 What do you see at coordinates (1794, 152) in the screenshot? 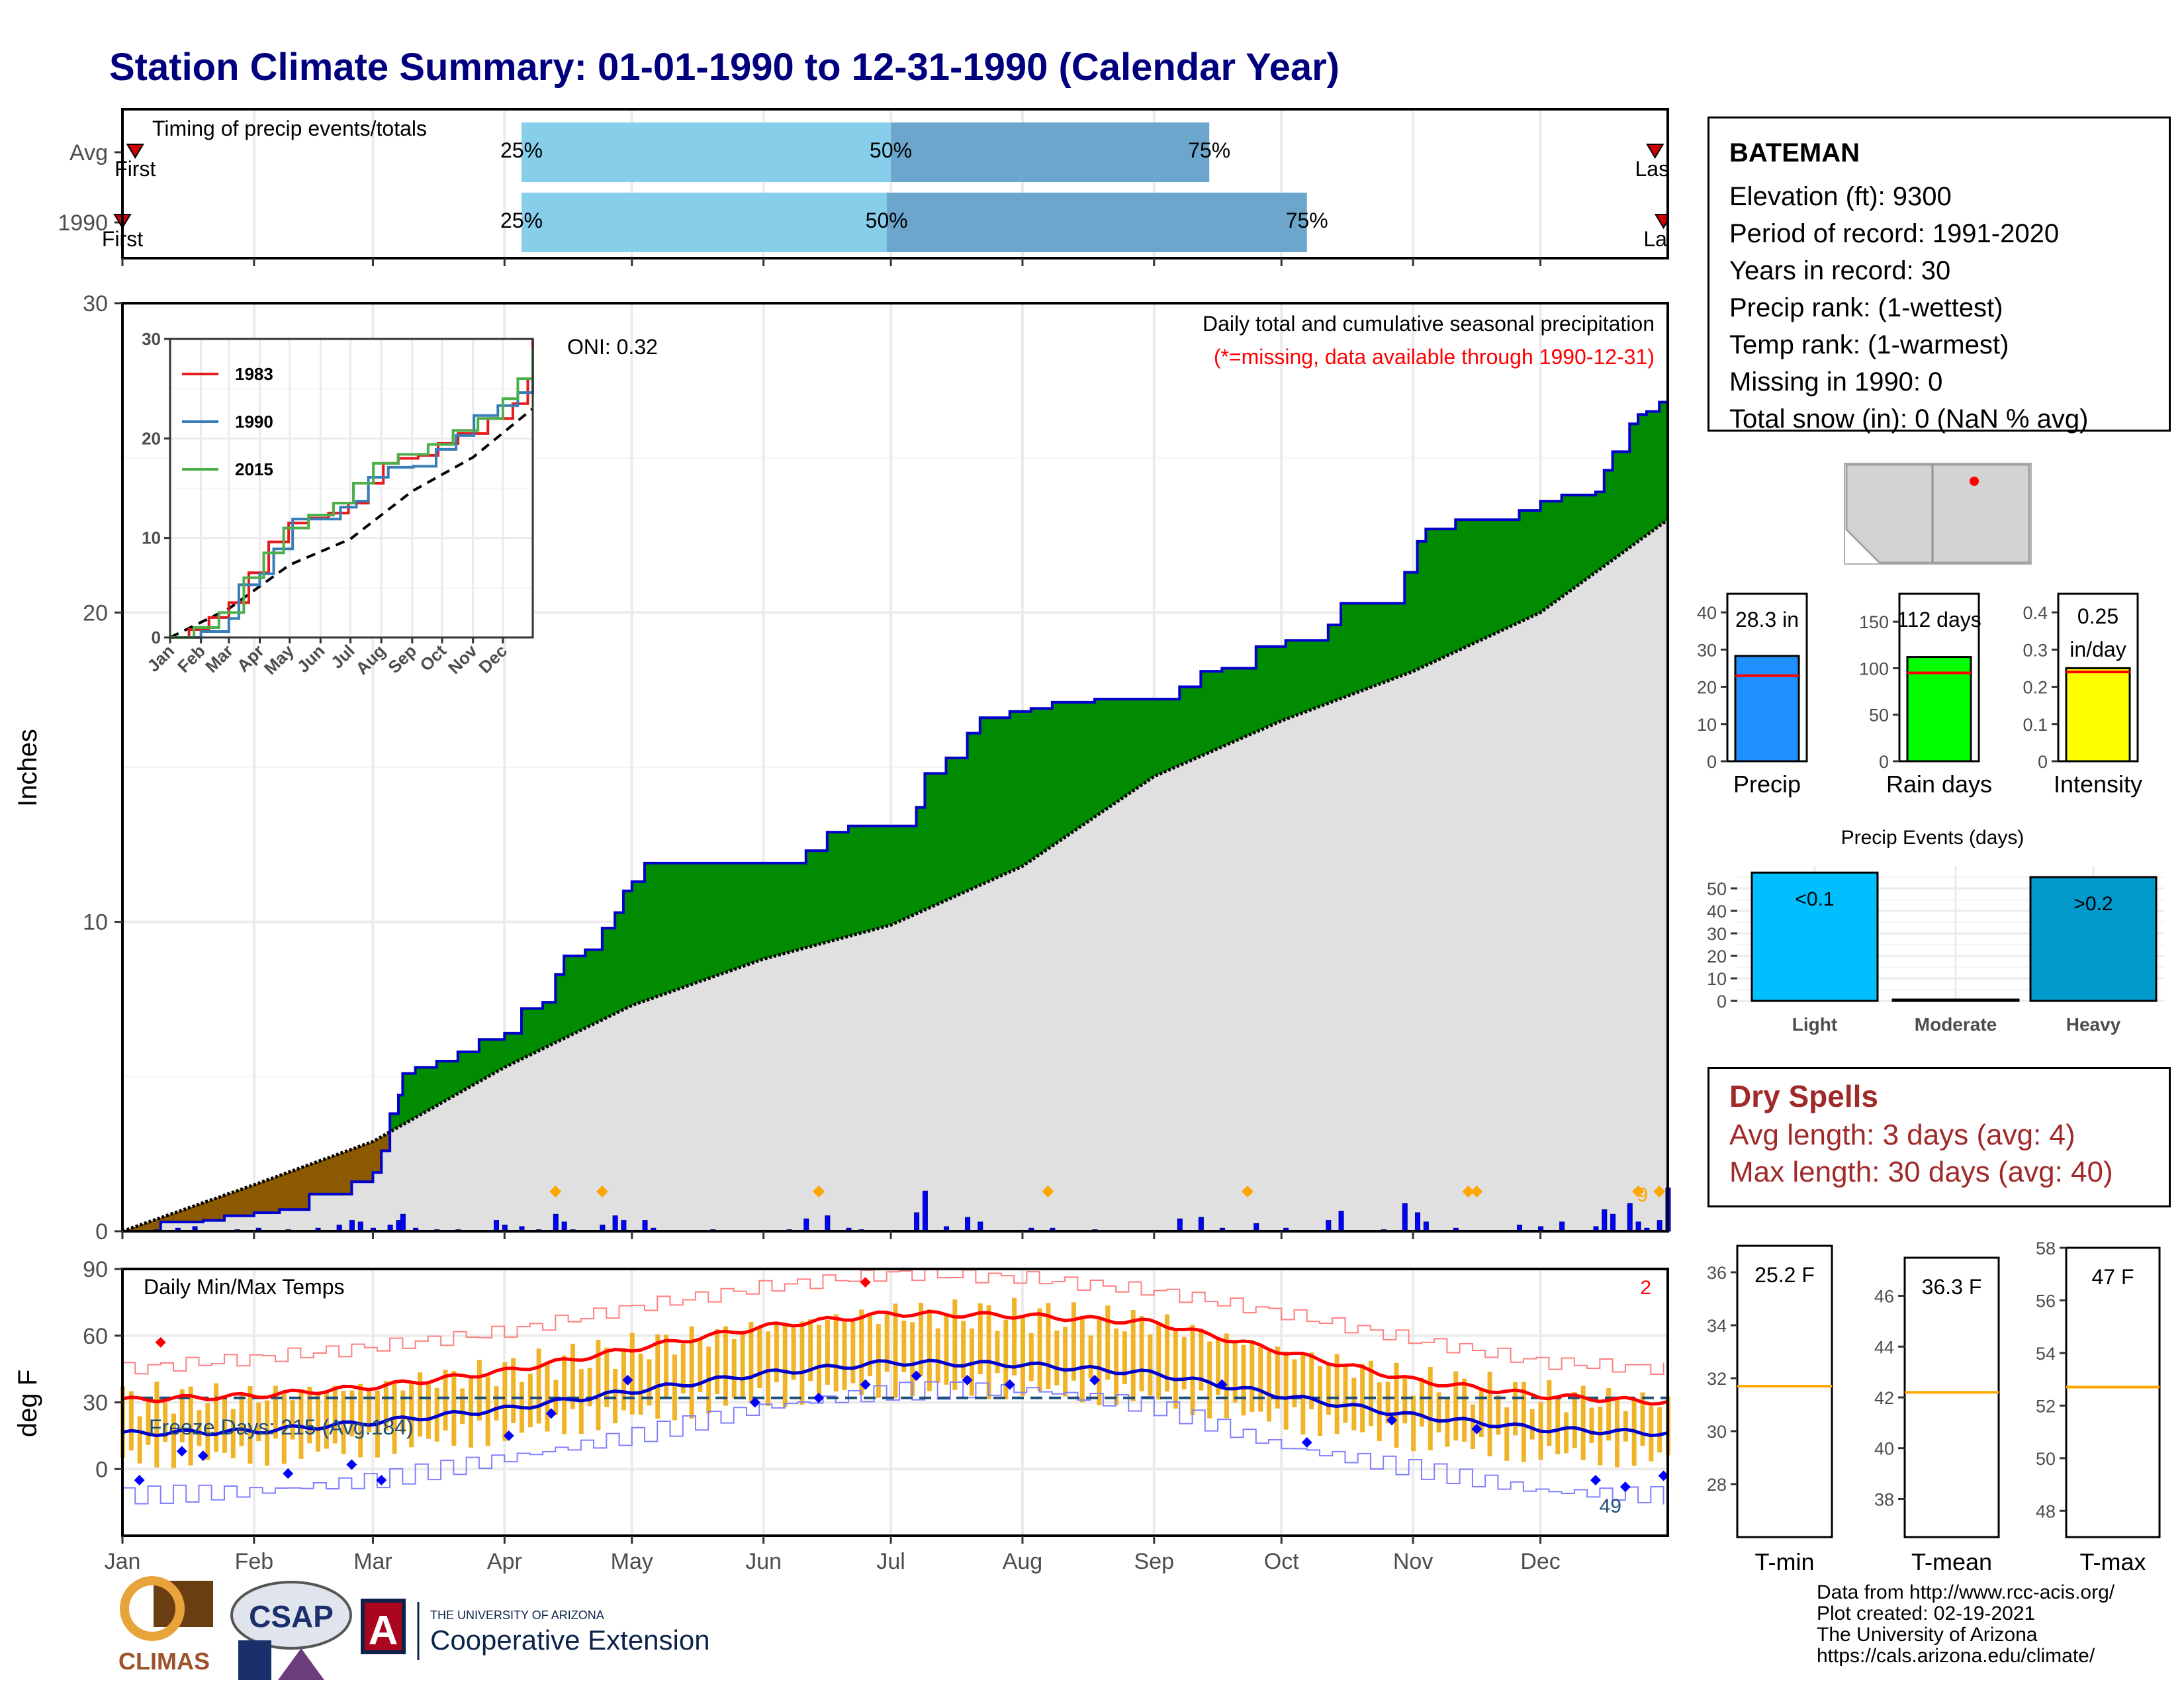
I see `station-name: BATEMAN` at bounding box center [1794, 152].